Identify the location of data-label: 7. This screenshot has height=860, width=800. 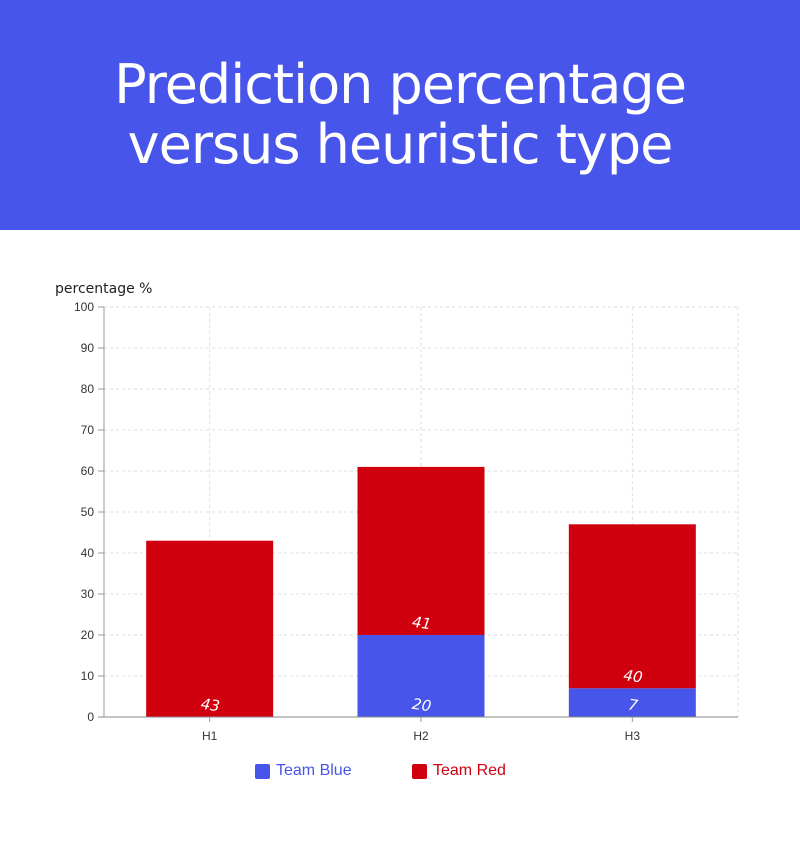
(633, 704).